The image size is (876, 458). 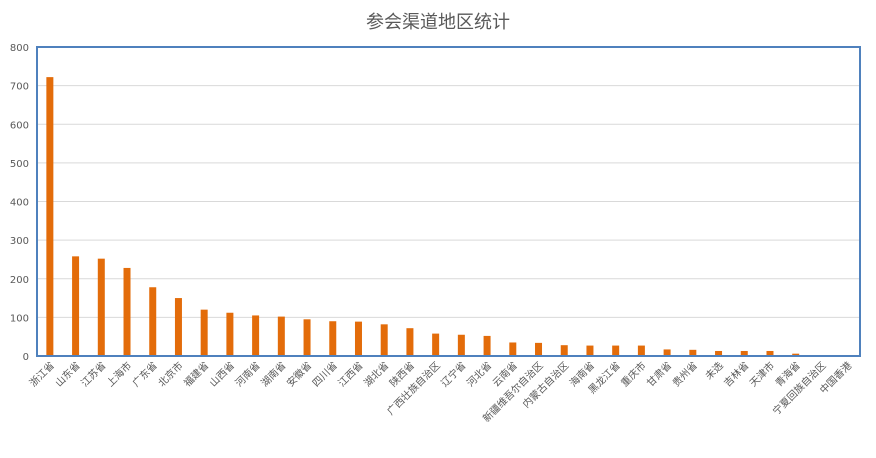 I want to click on x-tick-label: 浙江省, so click(x=42, y=374).